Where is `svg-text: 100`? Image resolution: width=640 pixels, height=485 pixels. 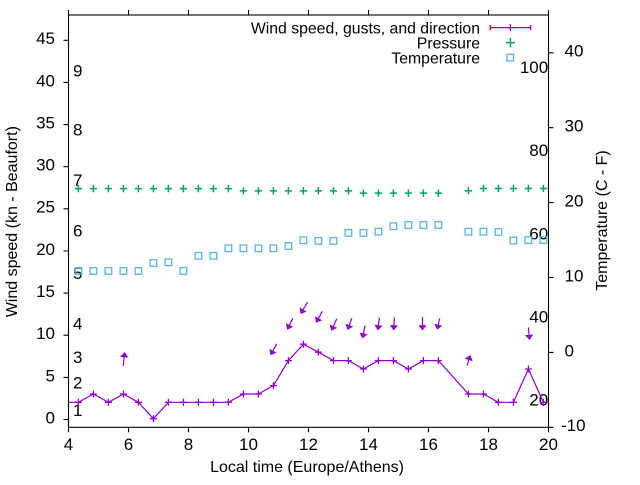
svg-text: 100 is located at coordinates (534, 67).